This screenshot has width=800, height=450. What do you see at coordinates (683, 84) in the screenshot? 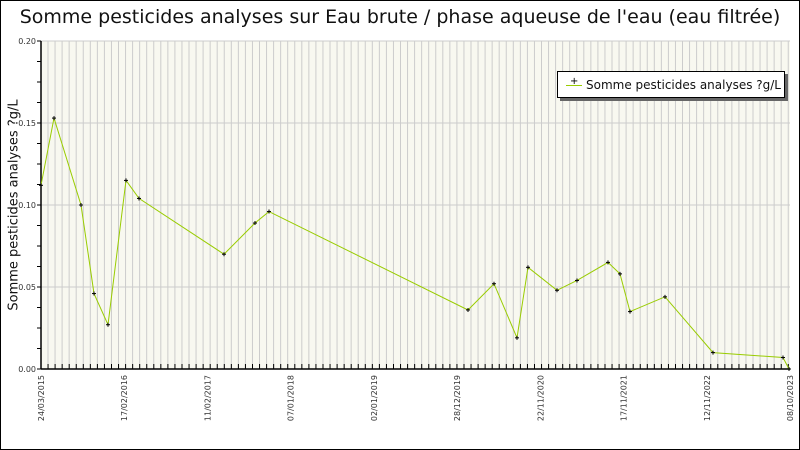
I see `legend-label: Somme pesticides analyses ?g/L` at bounding box center [683, 84].